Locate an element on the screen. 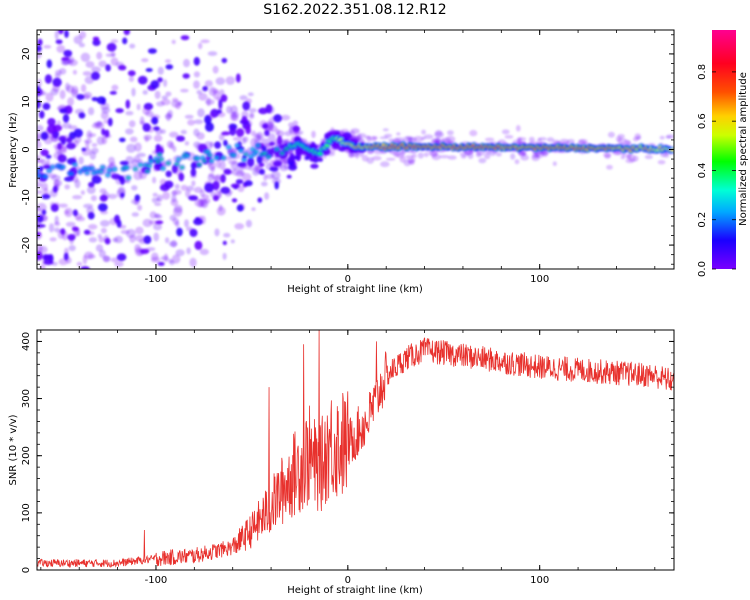 The width and height of the screenshot is (750, 600). colorbar-tick-label: 0.4 is located at coordinates (702, 170).